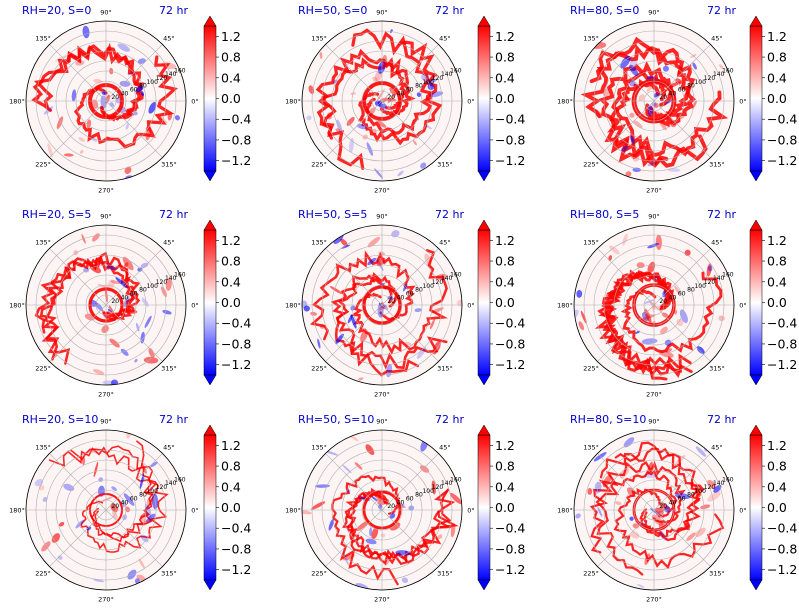  I want to click on radial-tick-label: 40, so click(673, 502).